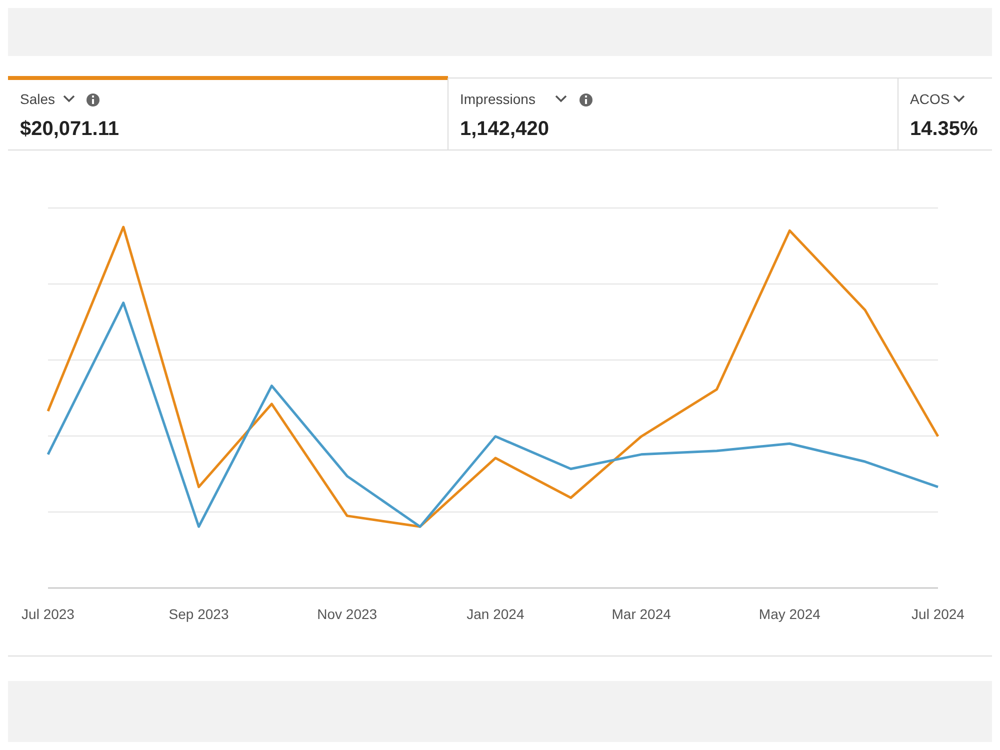  I want to click on x-tick-label: Jul 2024, so click(938, 614).